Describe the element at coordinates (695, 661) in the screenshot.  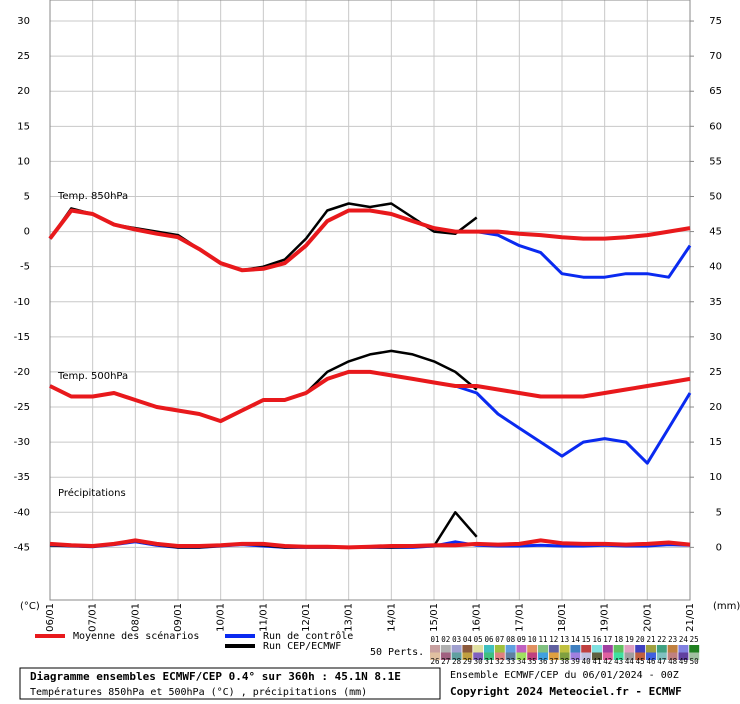
I see `perturbation-label: 50` at that location.